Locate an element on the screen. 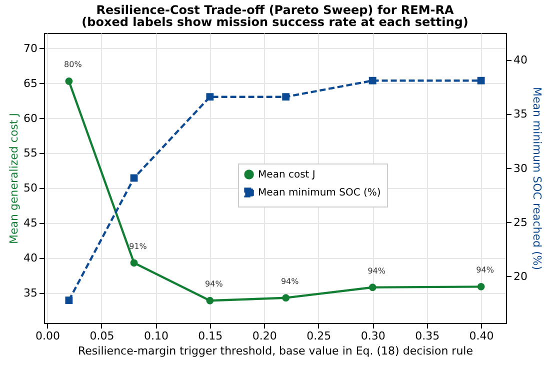  chart-subtitle: (boxed labels show mission success rate at each setting) is located at coordinates (275, 22).